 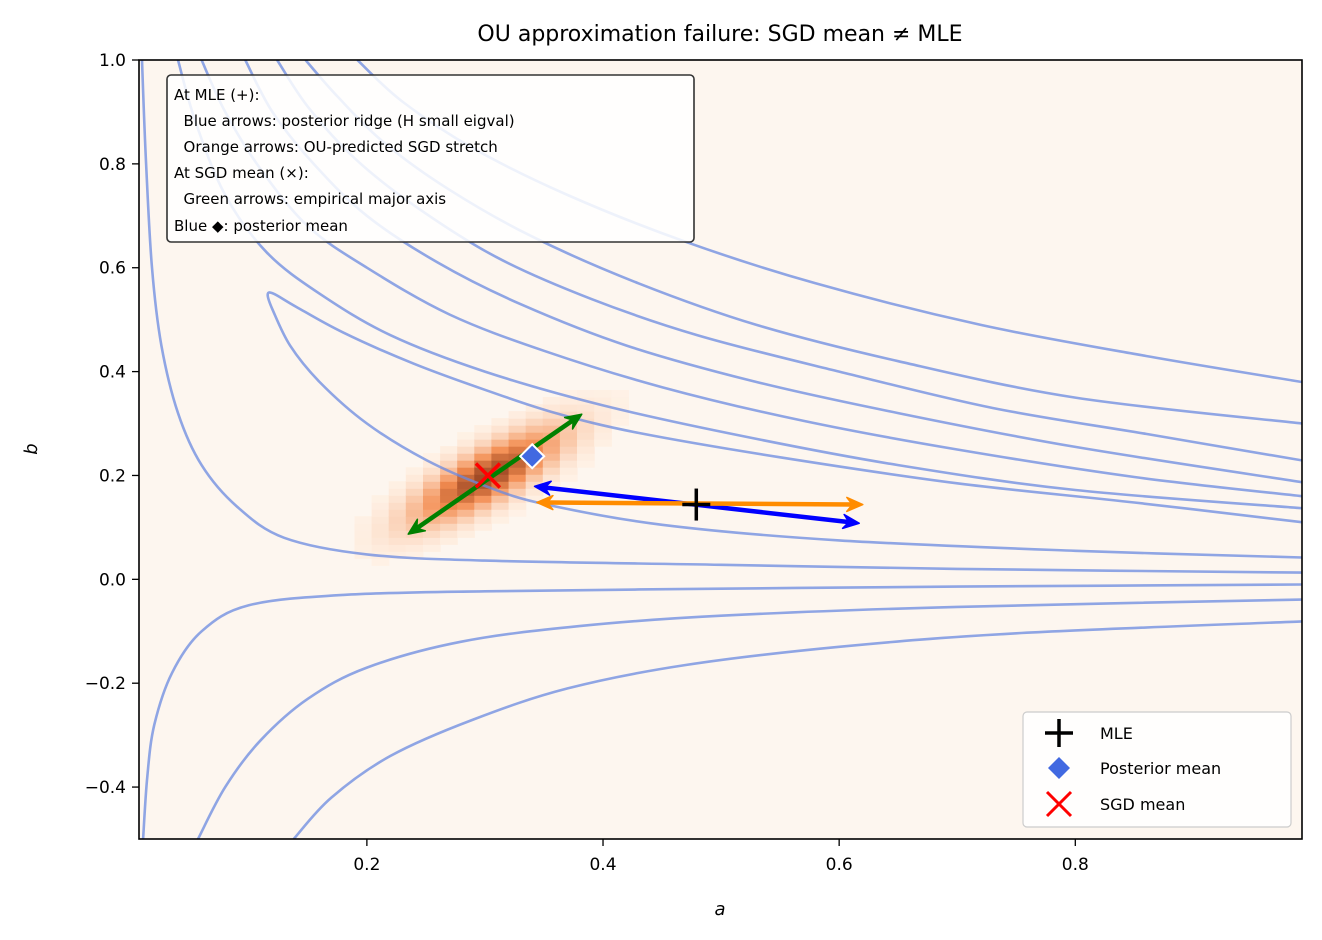 What do you see at coordinates (119, 476) in the screenshot?
I see `y-tick: 0.2` at bounding box center [119, 476].